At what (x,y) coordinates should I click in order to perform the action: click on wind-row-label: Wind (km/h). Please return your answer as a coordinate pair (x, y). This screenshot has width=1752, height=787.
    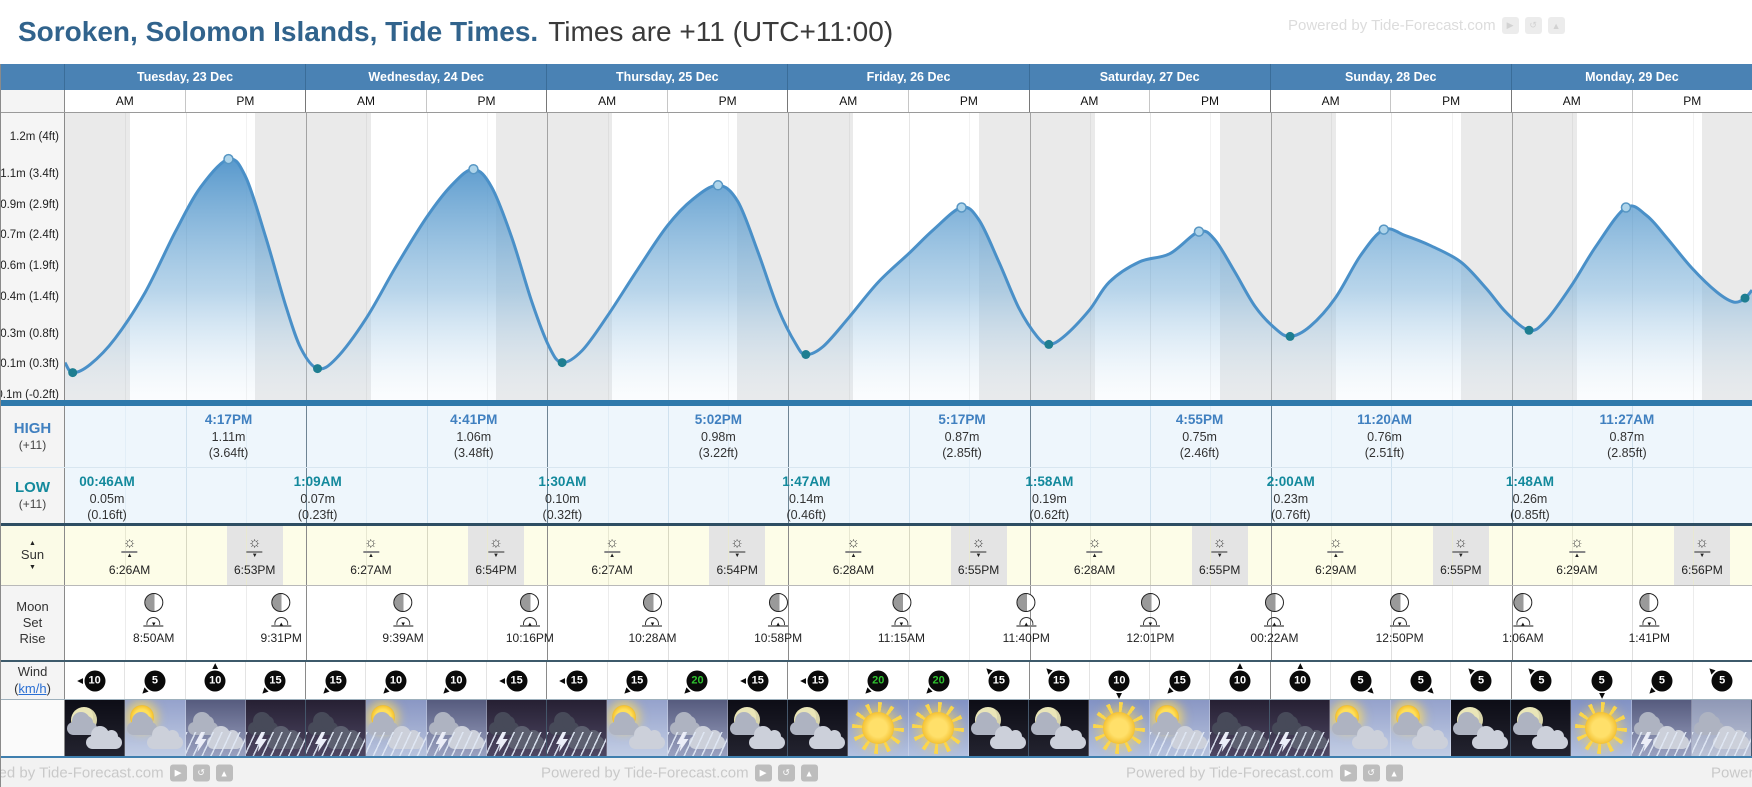
    Looking at the image, I should click on (33, 680).